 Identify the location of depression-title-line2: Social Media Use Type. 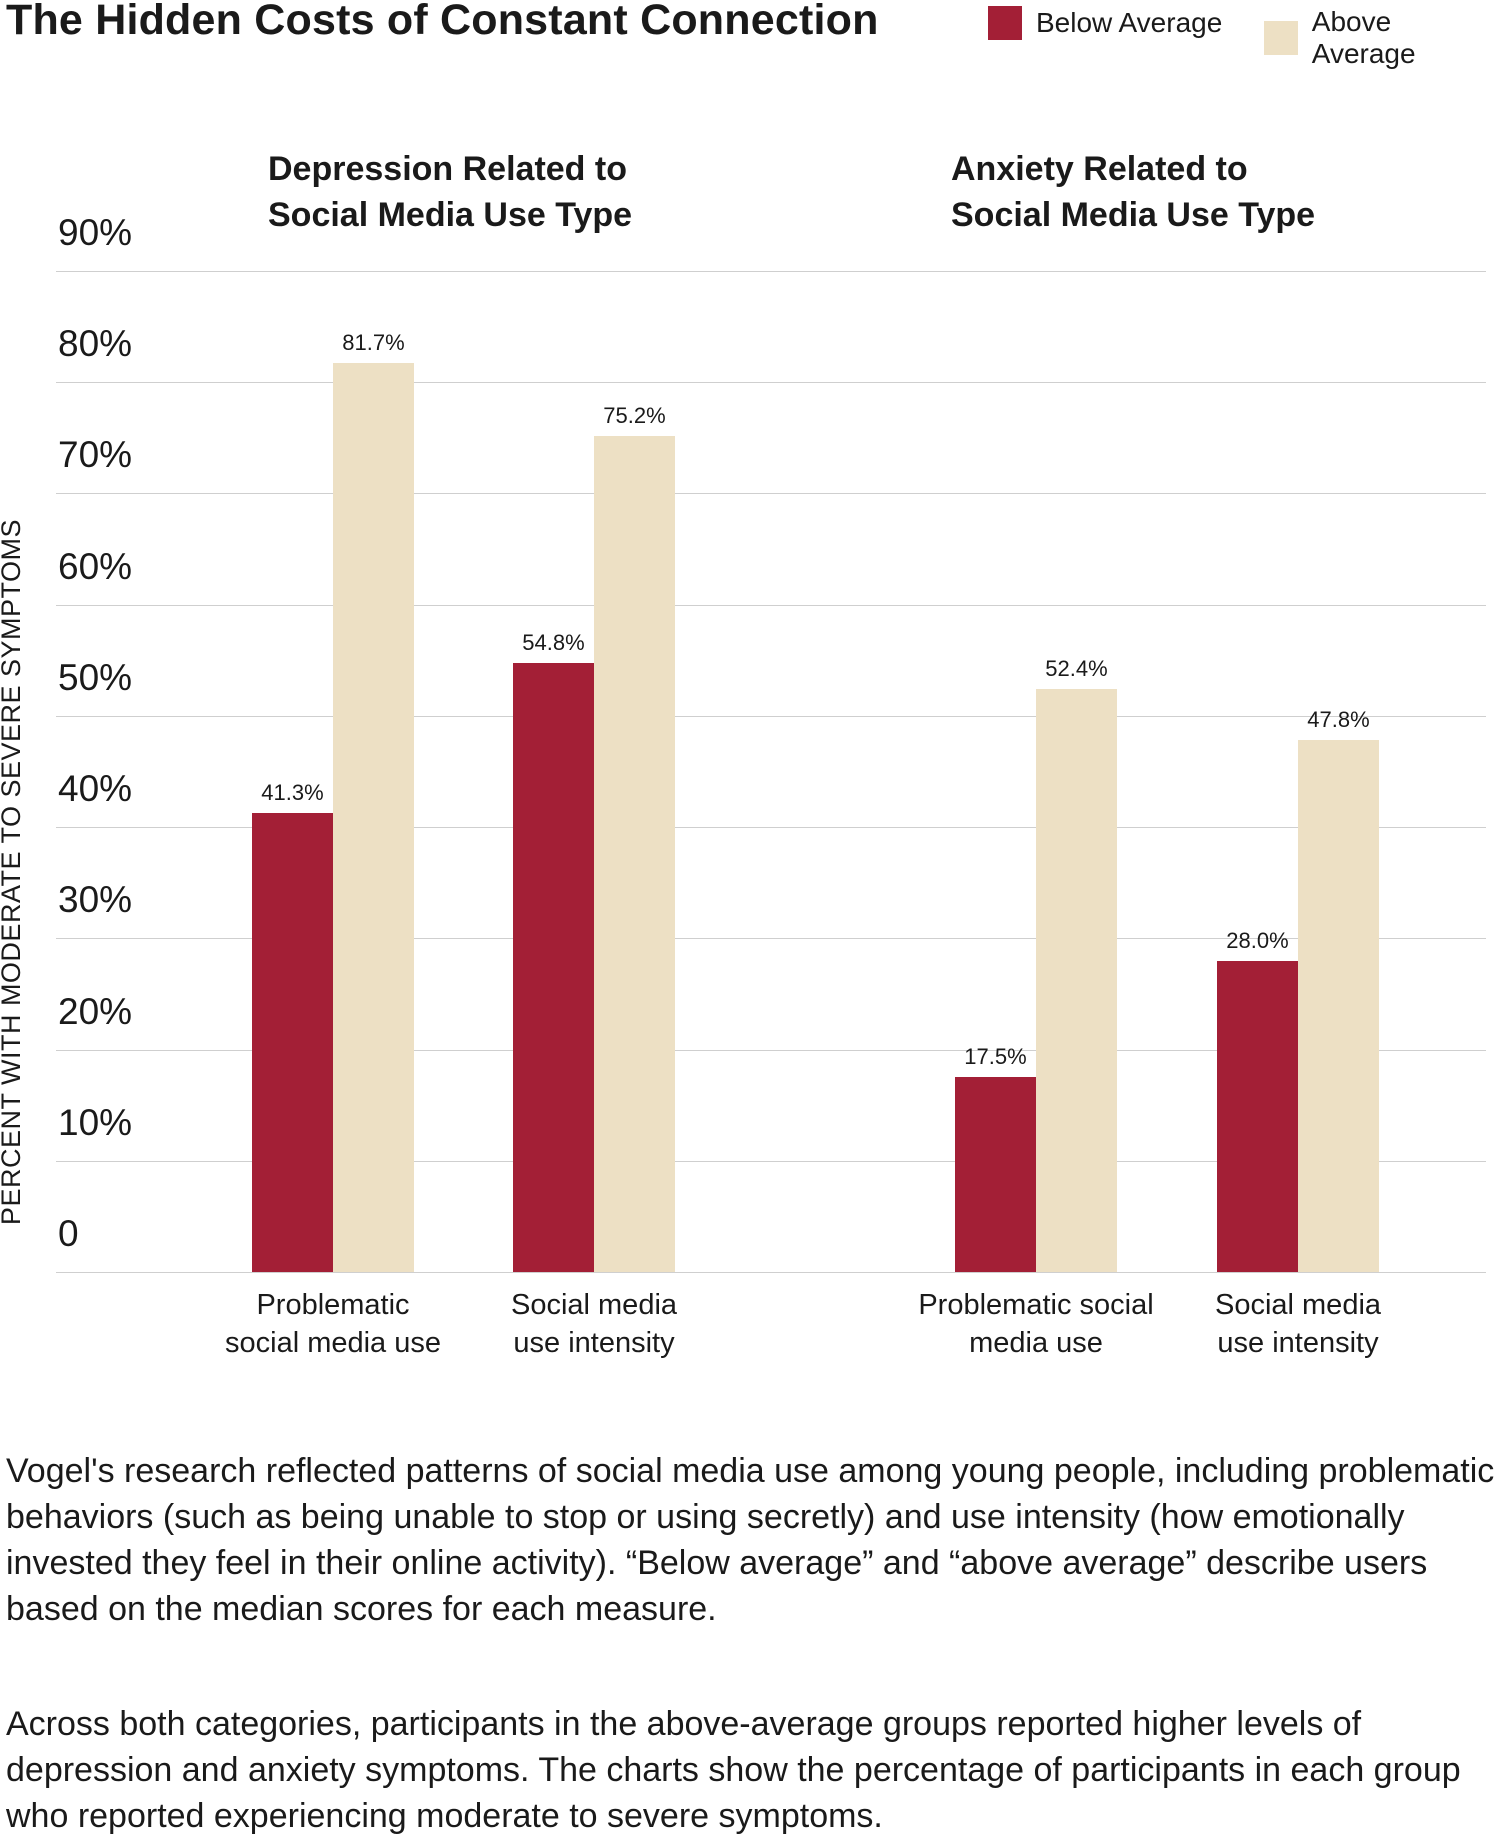
(450, 215).